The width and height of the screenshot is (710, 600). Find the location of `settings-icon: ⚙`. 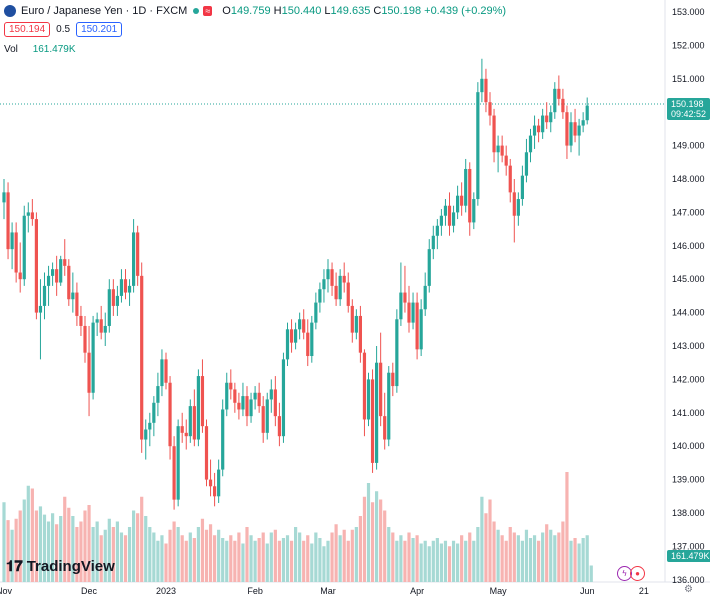

settings-icon: ⚙ is located at coordinates (688, 589).